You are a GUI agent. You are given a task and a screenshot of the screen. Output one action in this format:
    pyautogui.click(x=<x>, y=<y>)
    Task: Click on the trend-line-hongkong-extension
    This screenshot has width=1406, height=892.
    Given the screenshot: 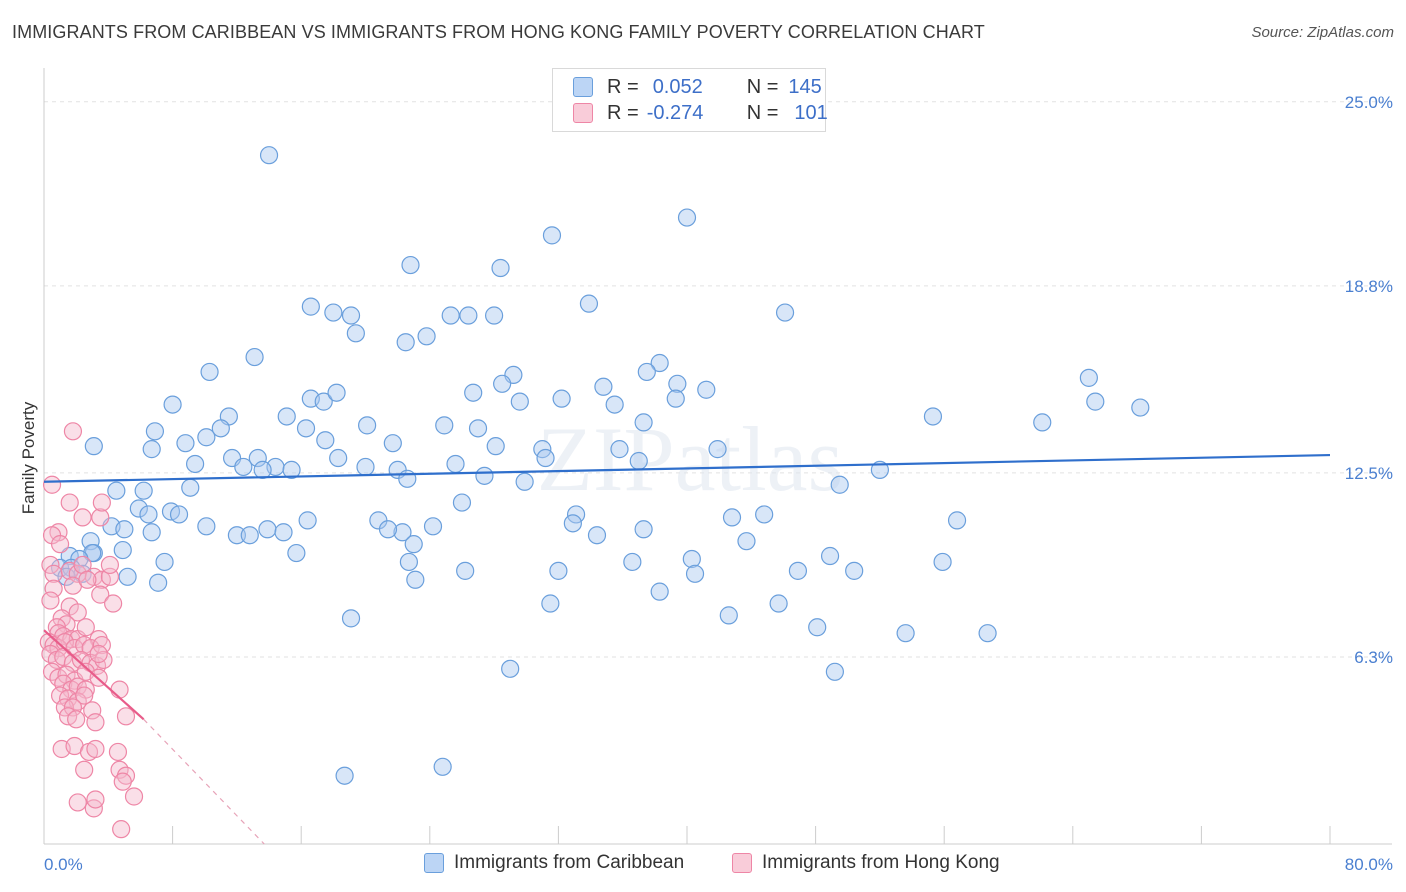 What is the action you would take?
    pyautogui.click(x=204, y=781)
    